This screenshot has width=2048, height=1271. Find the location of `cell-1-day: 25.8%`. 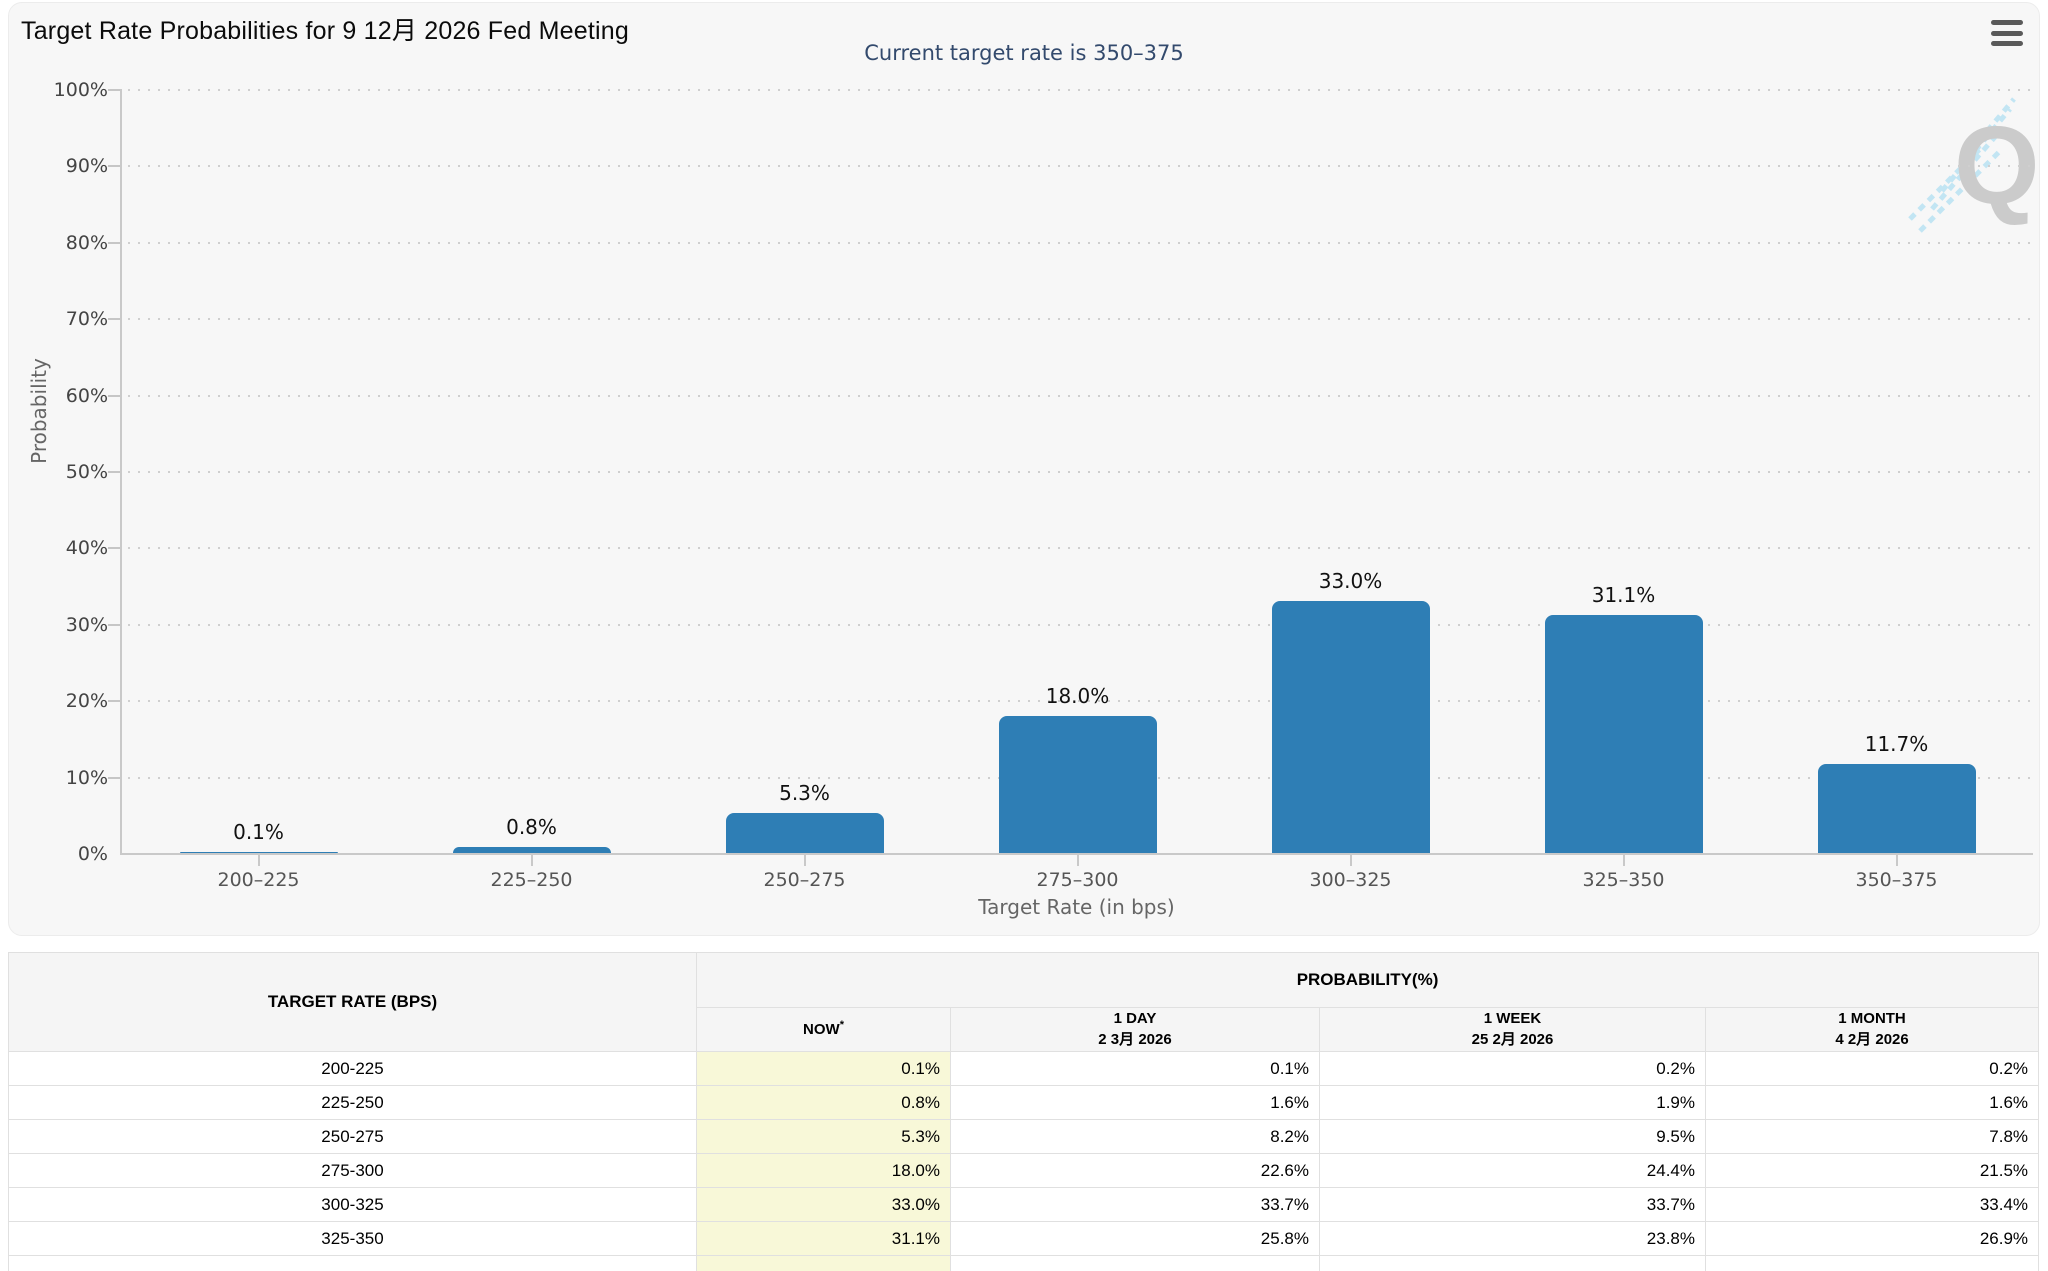

cell-1-day: 25.8% is located at coordinates (1135, 1238).